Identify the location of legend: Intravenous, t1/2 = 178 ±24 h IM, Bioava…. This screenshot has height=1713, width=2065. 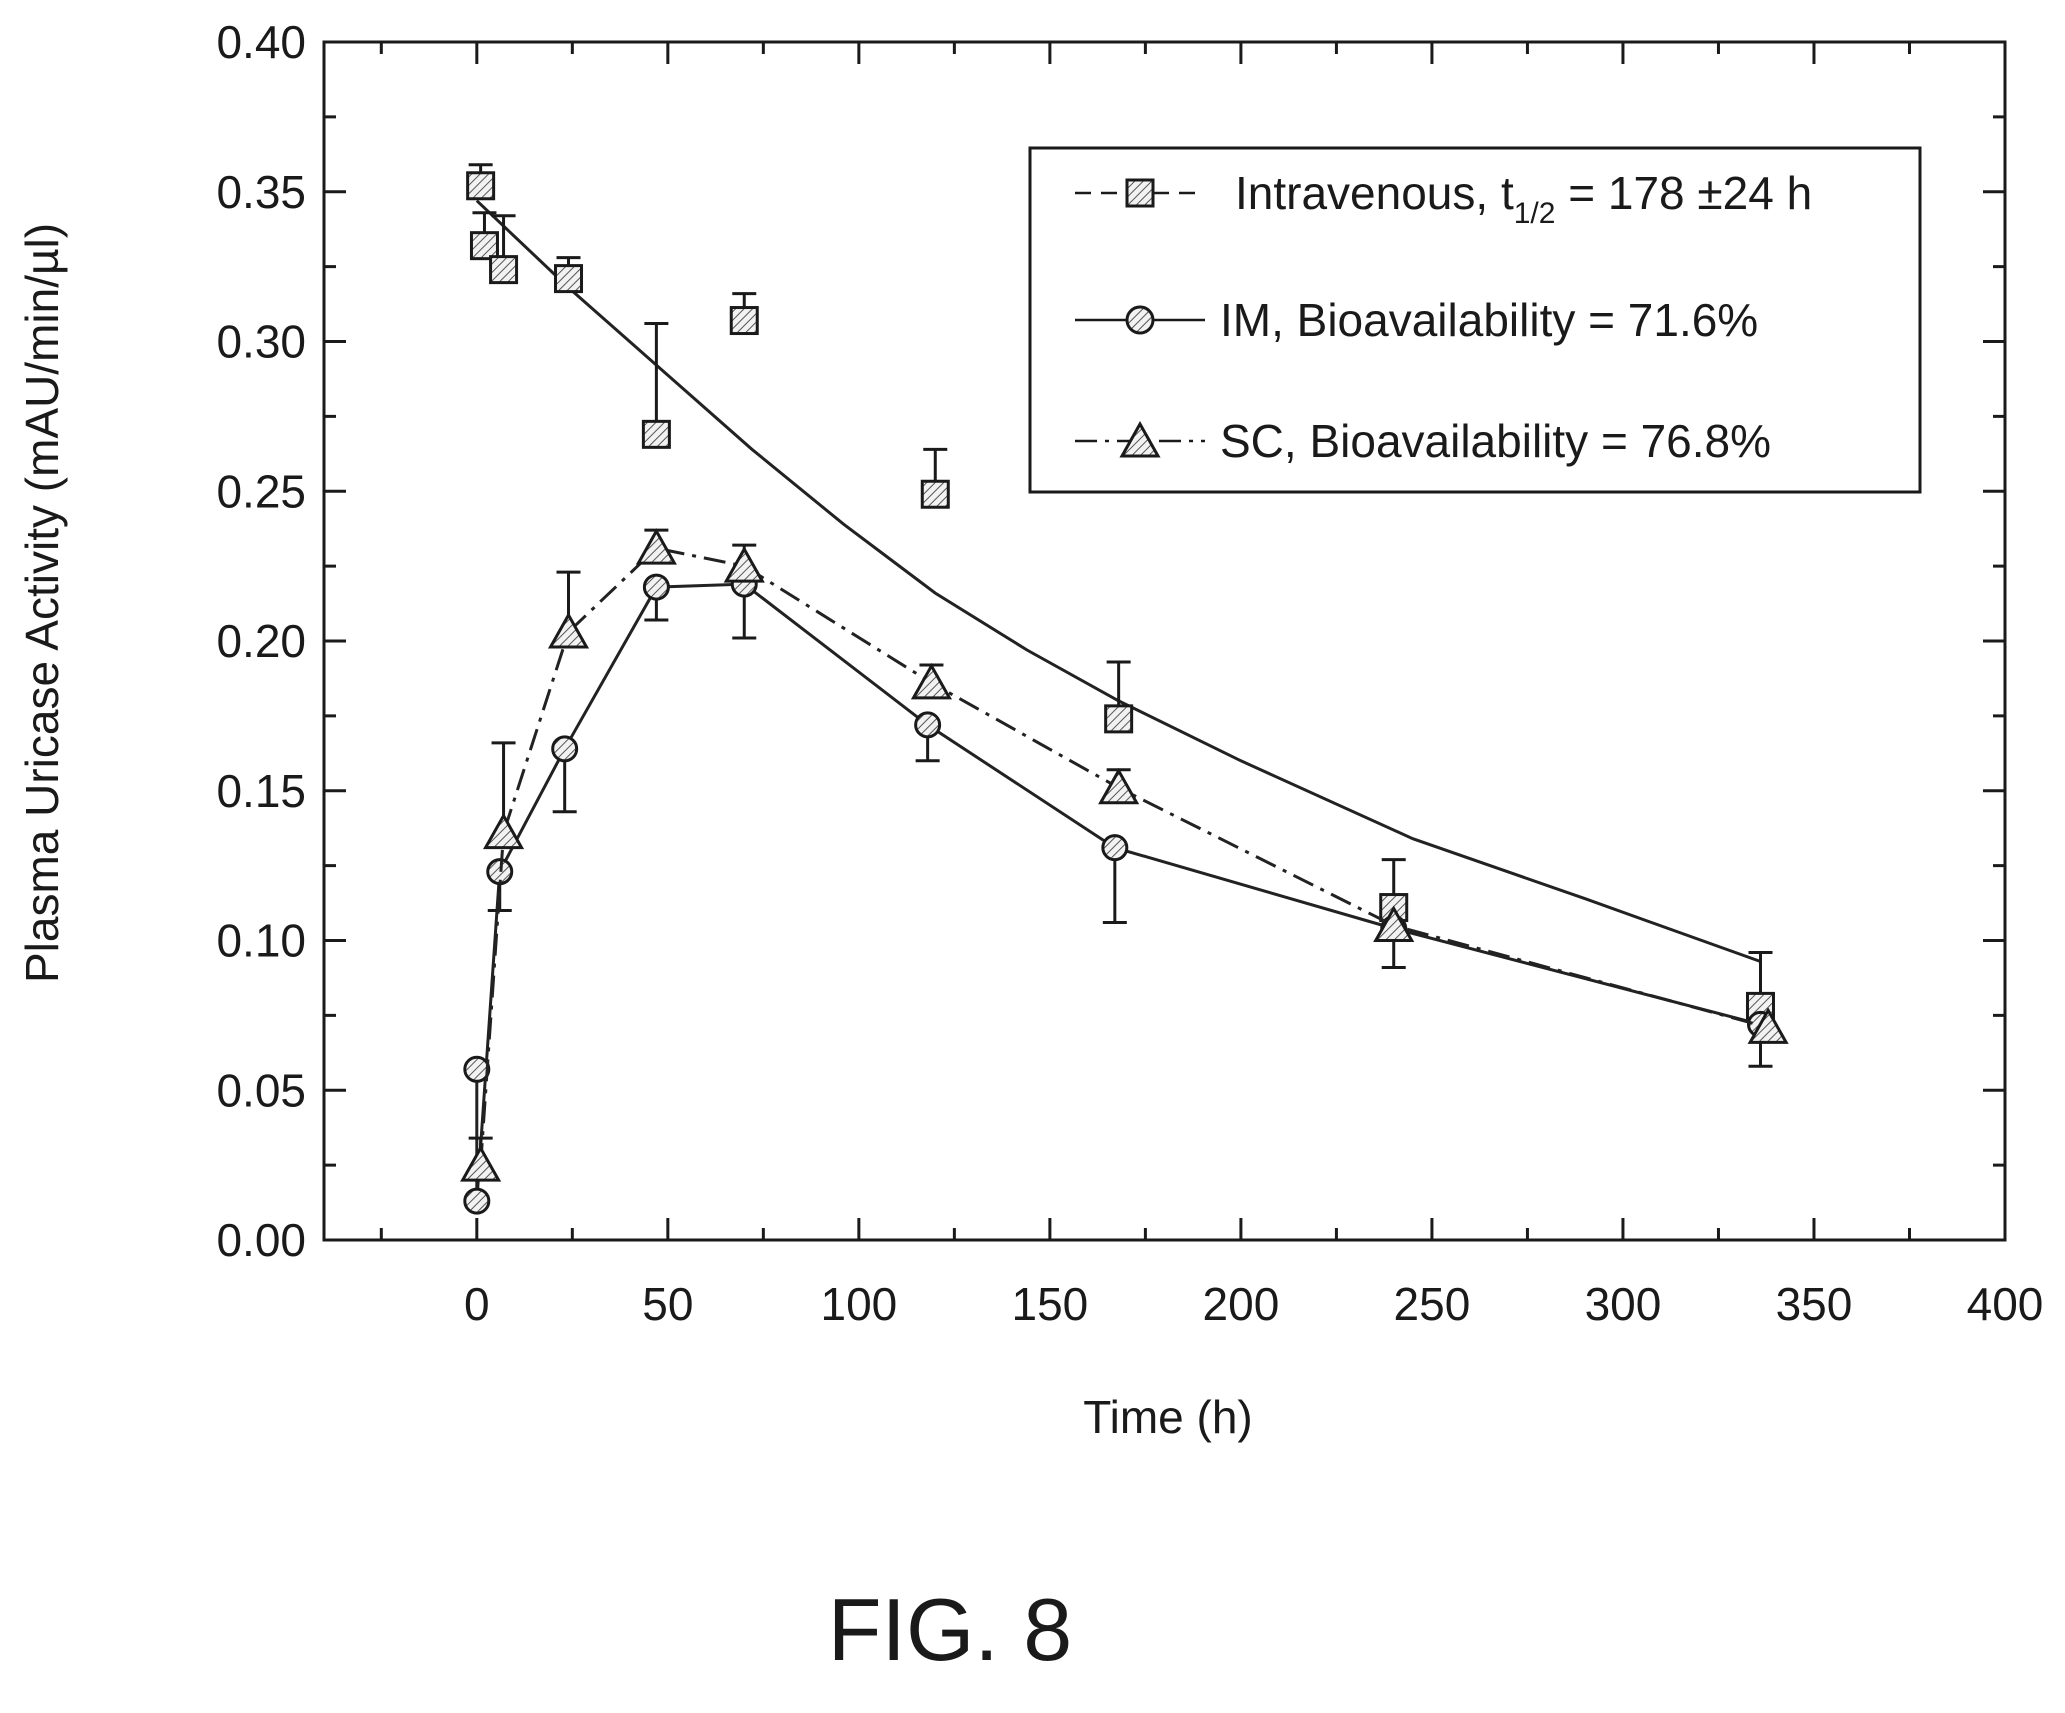
(1475, 320).